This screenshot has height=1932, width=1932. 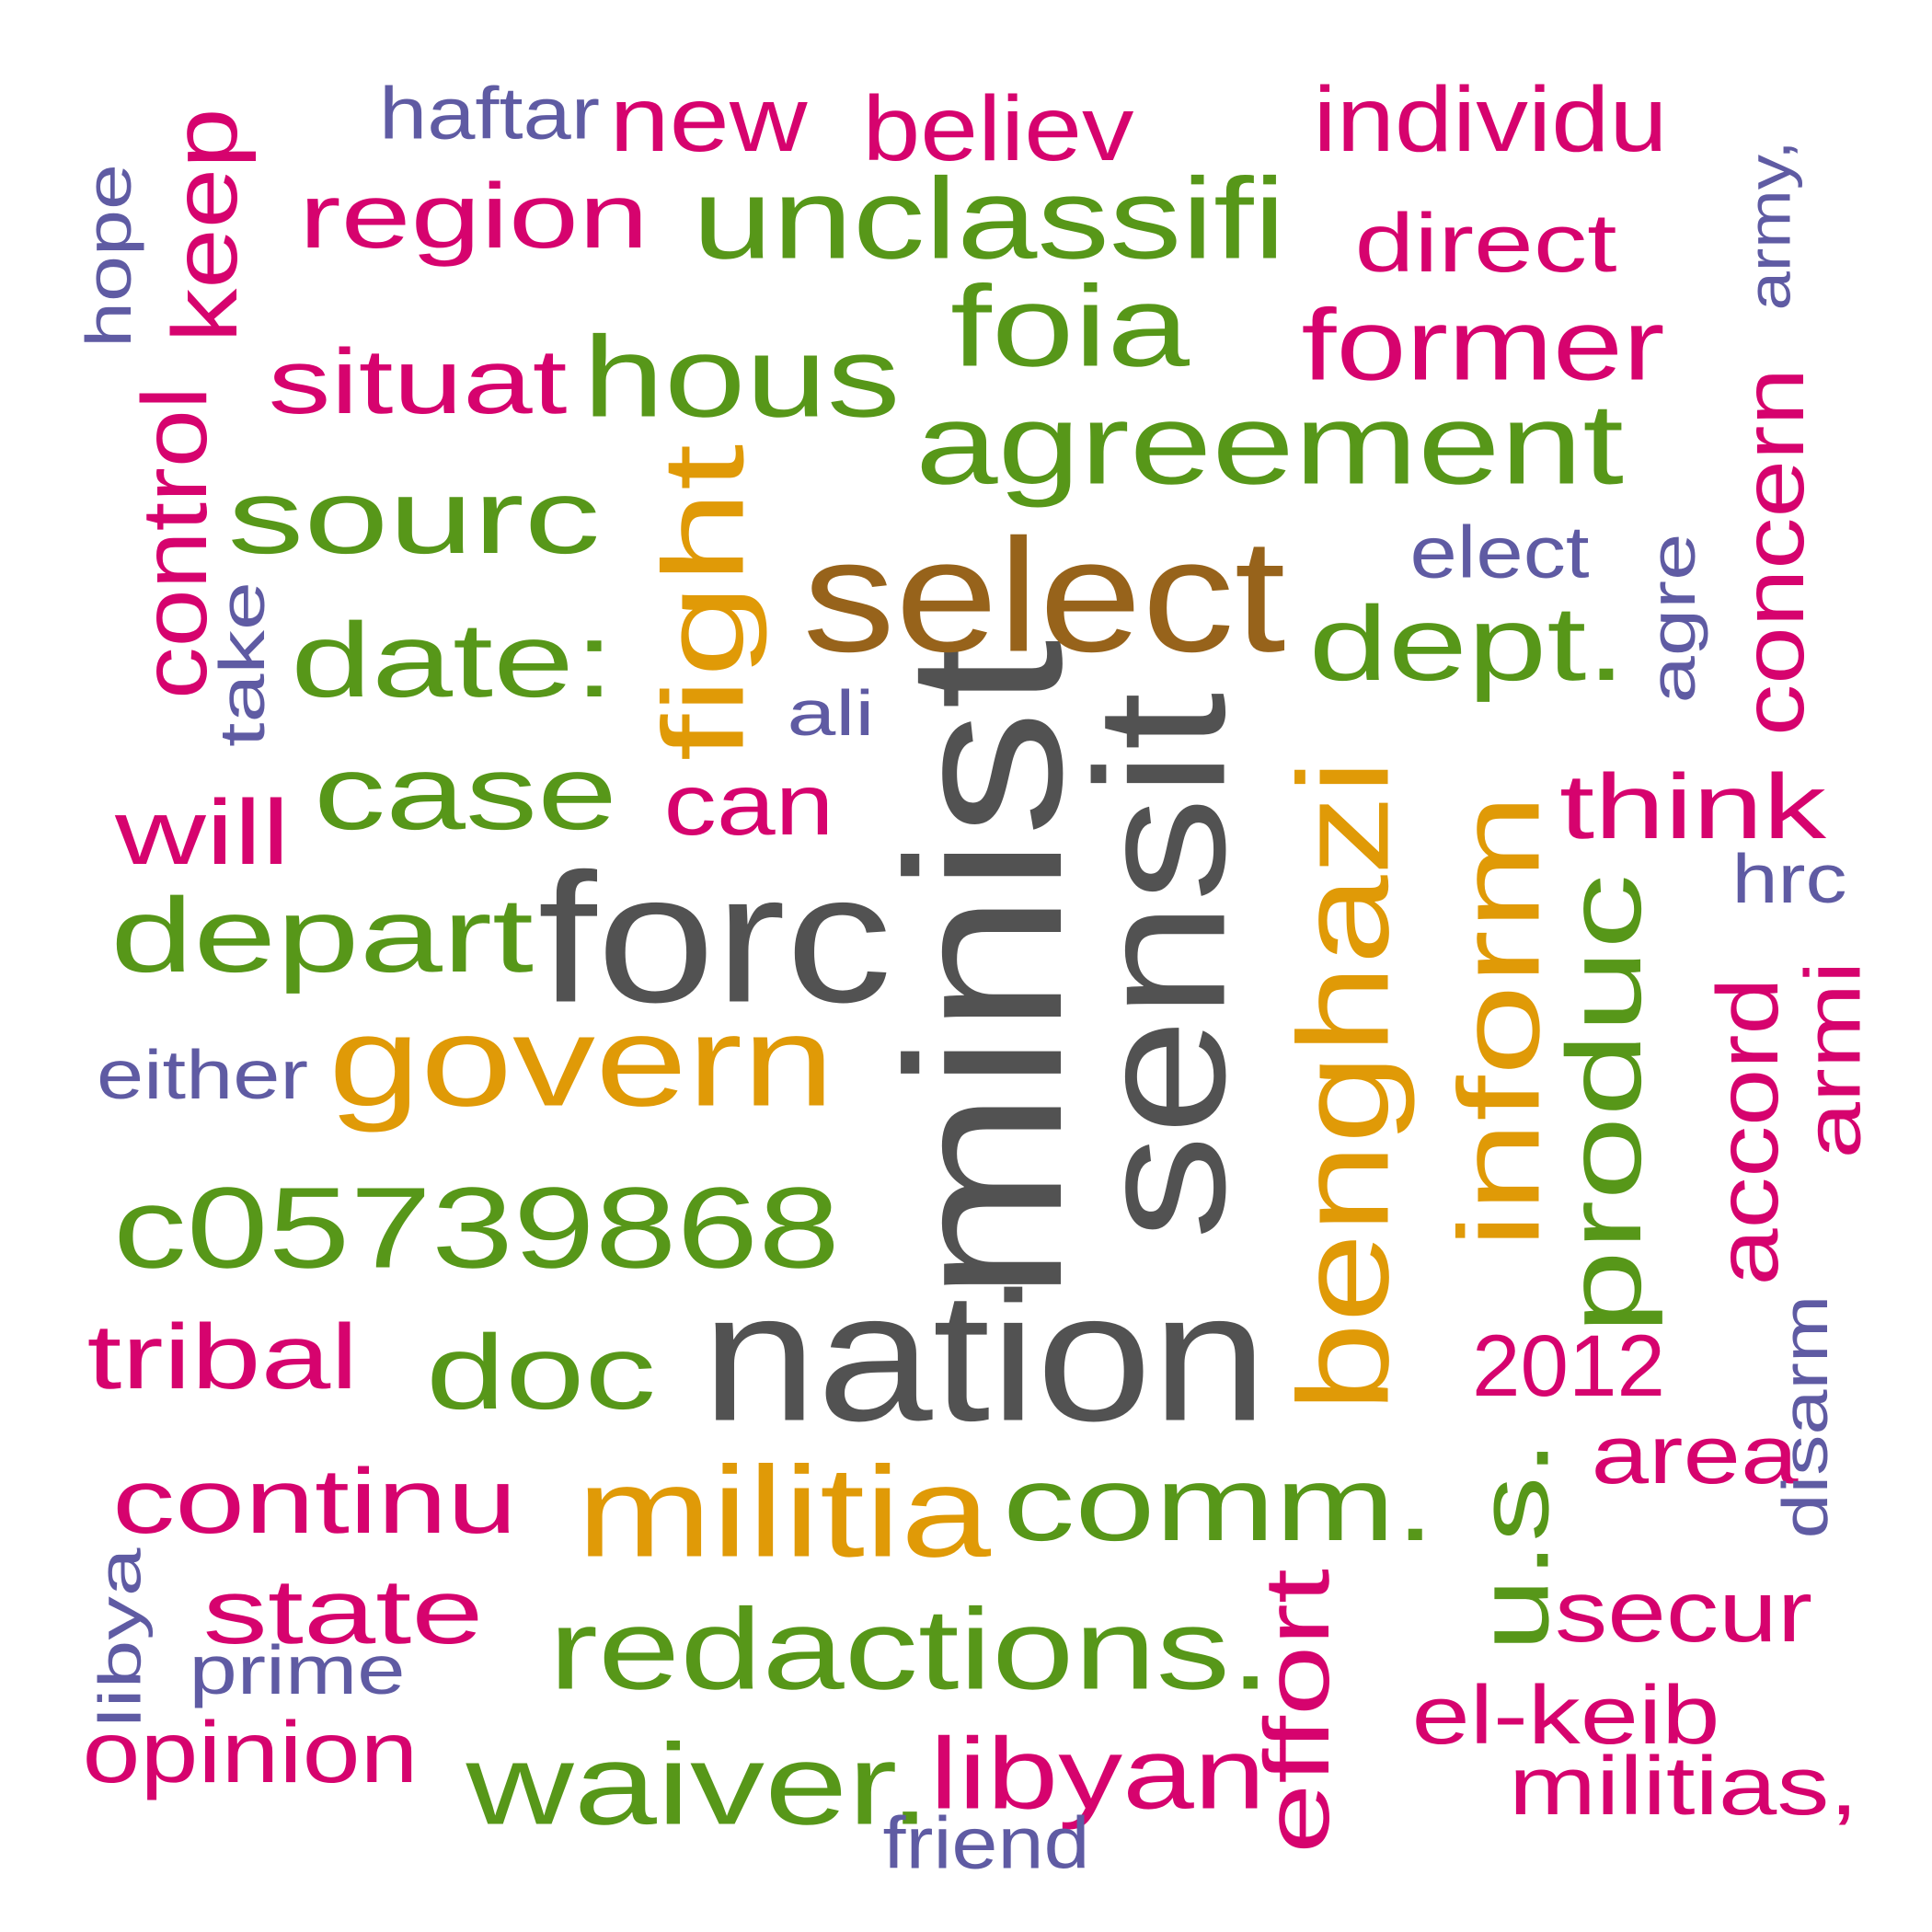 What do you see at coordinates (1269, 445) in the screenshot?
I see `word-agreement: agreement` at bounding box center [1269, 445].